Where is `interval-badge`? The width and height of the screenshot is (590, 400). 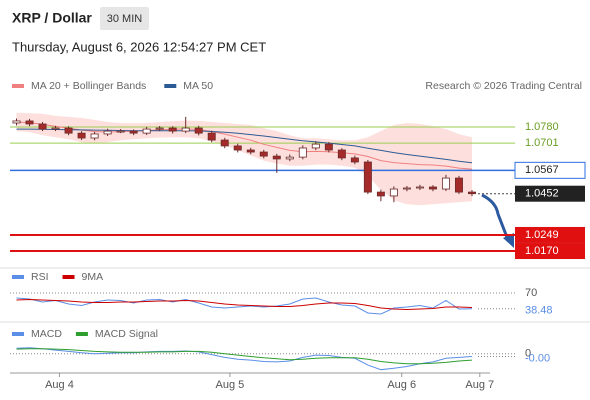 interval-badge is located at coordinates (124, 18).